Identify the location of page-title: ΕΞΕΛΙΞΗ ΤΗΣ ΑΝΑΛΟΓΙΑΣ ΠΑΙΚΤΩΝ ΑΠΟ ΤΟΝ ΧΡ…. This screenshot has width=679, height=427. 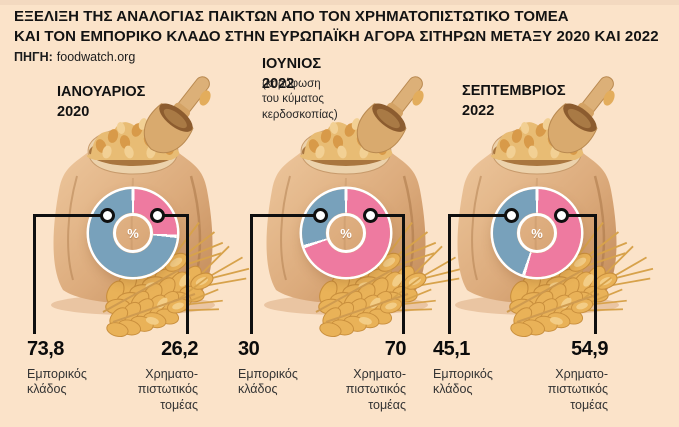
(336, 26).